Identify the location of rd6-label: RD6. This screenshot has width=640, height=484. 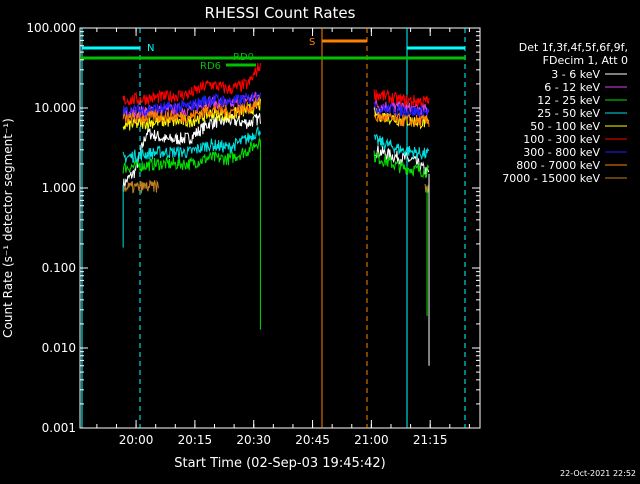
(210, 66).